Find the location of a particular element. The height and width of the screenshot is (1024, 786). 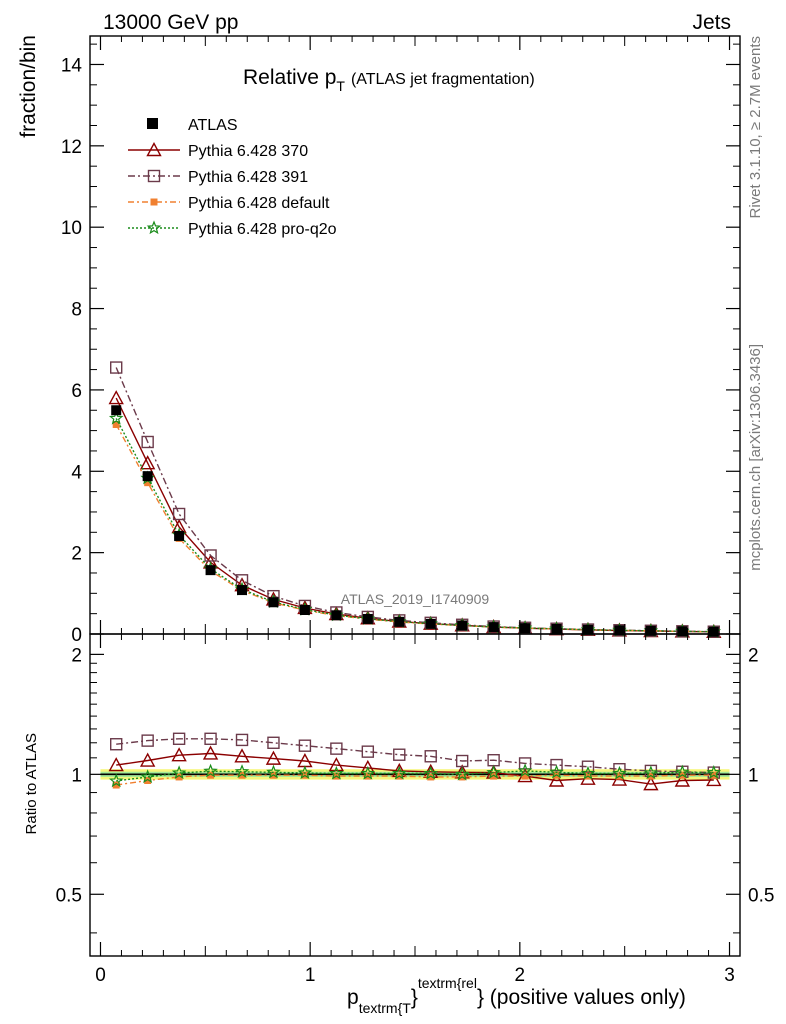

mcplots-reference-label: mcplots.cern.ch [arXiv:1306.3436] is located at coordinates (755, 457).